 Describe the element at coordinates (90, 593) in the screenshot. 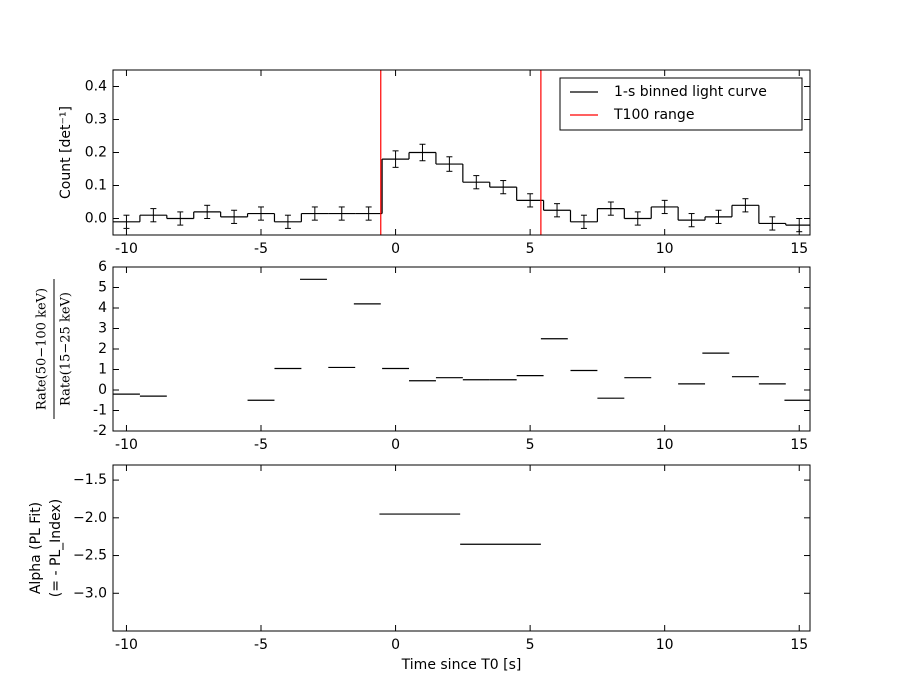

I see `y-tick-label: −3.0` at that location.